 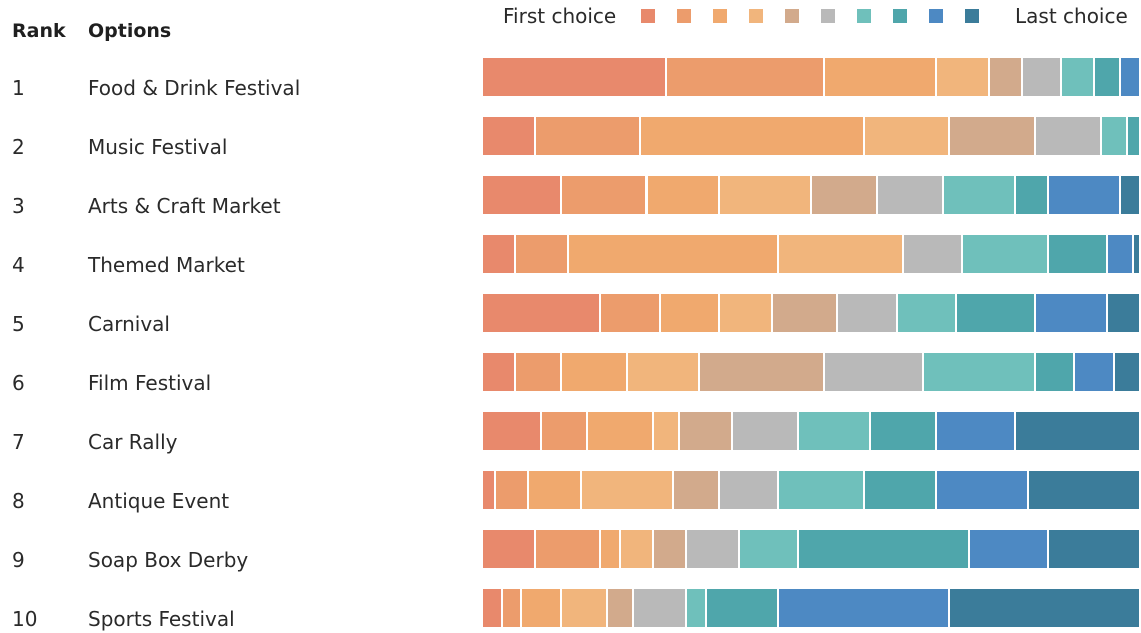 I want to click on rank-label: 6, so click(x=18, y=383).